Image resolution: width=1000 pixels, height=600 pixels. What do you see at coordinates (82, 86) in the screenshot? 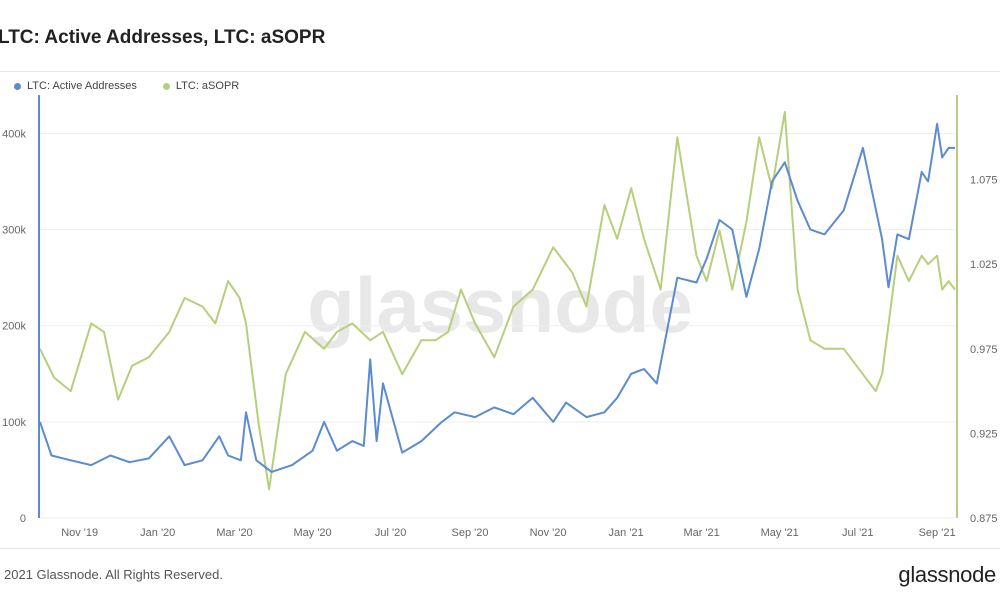
I see `legend-label-active-addresses: LTC: Active Addresses` at bounding box center [82, 86].